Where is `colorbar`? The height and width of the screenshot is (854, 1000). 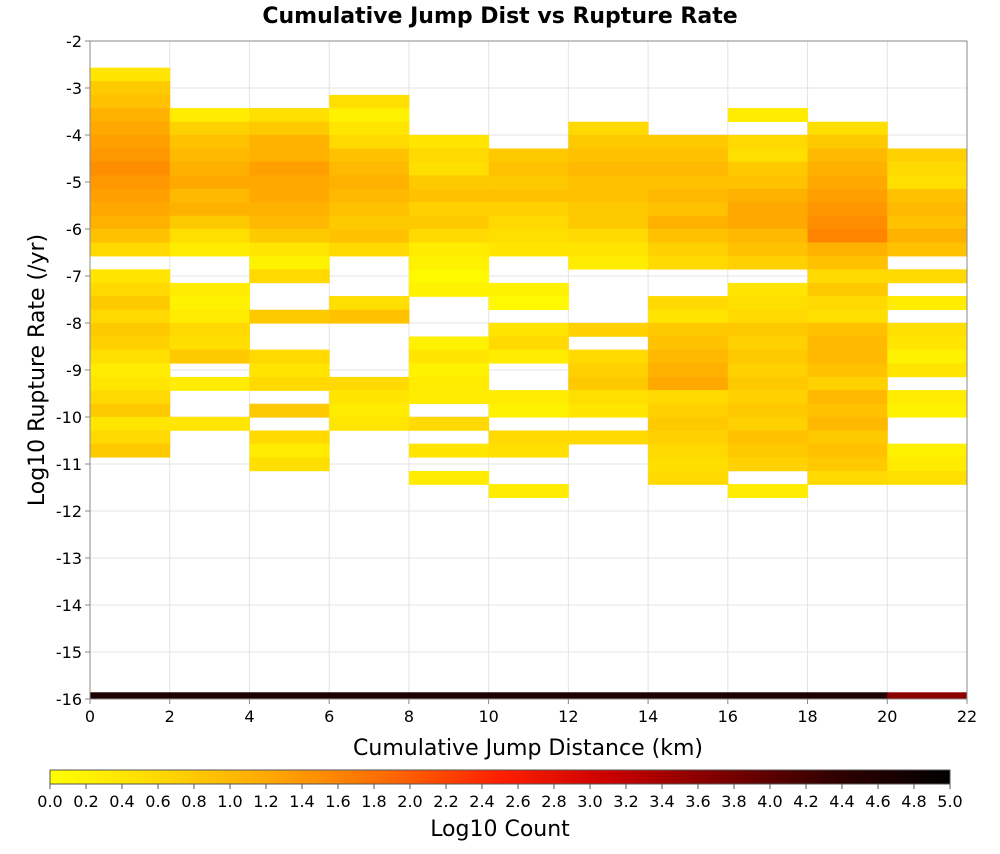 colorbar is located at coordinates (500, 777).